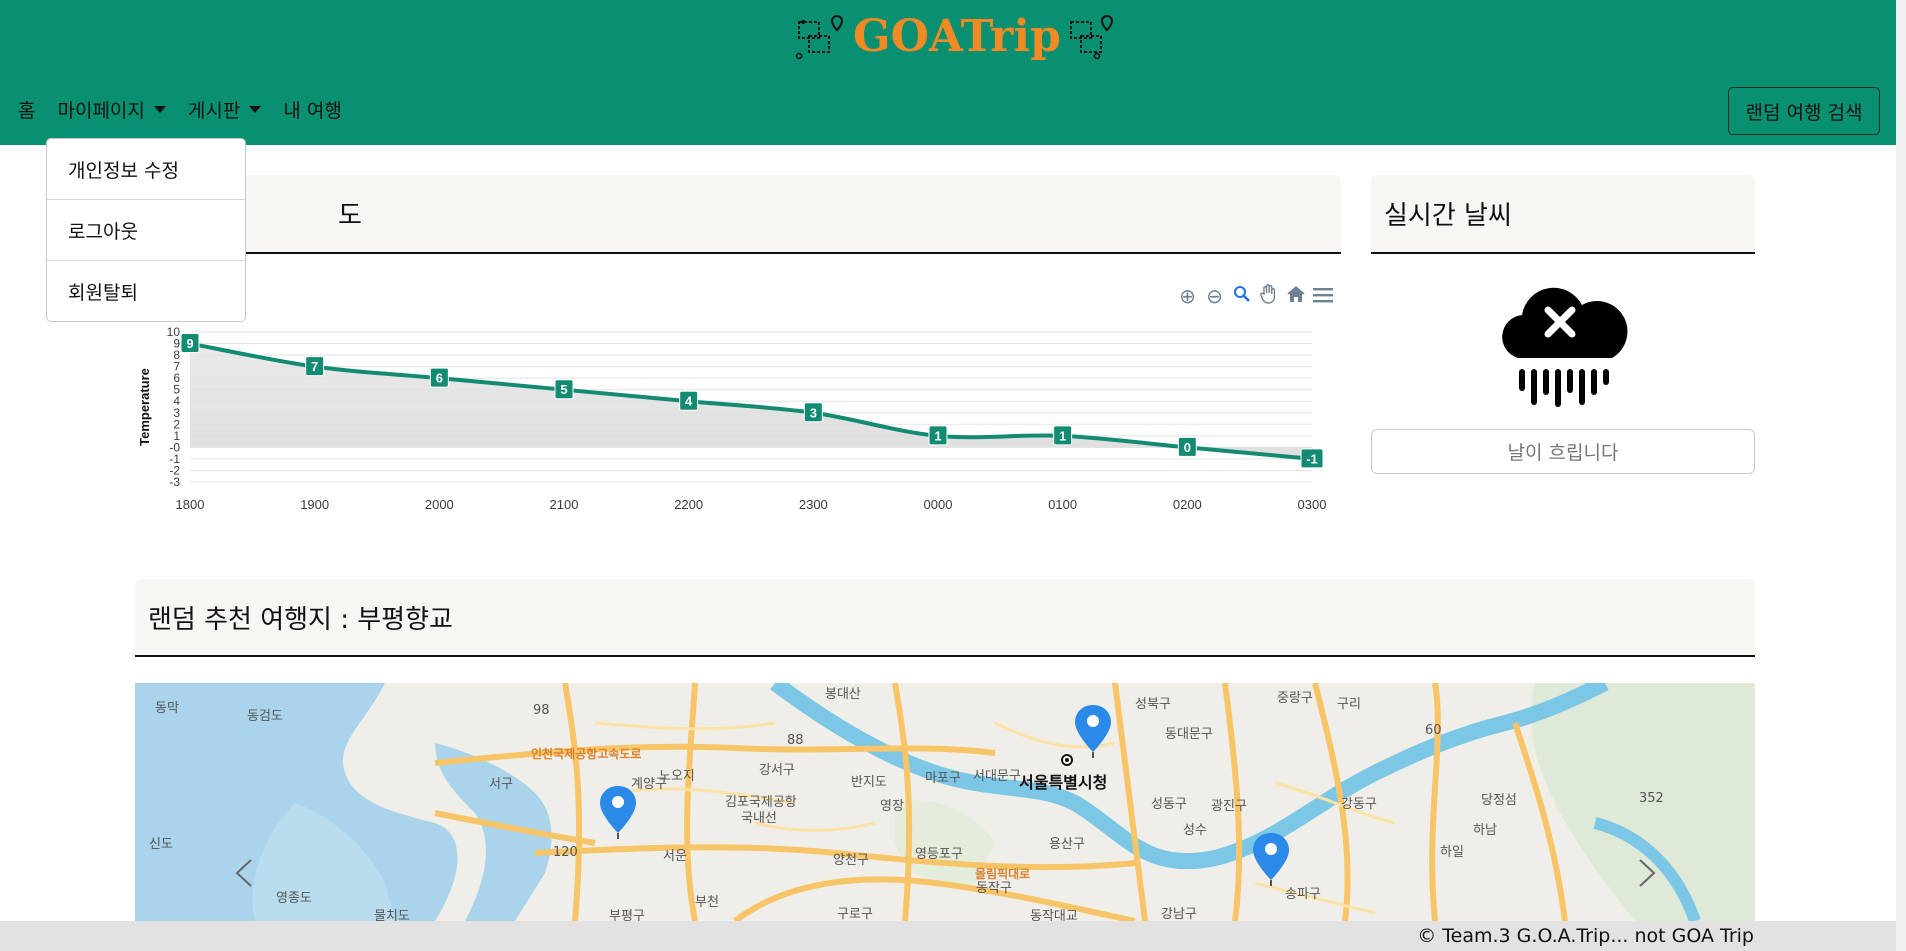 Image resolution: width=1906 pixels, height=951 pixels. I want to click on map-label: 하남, so click(1485, 830).